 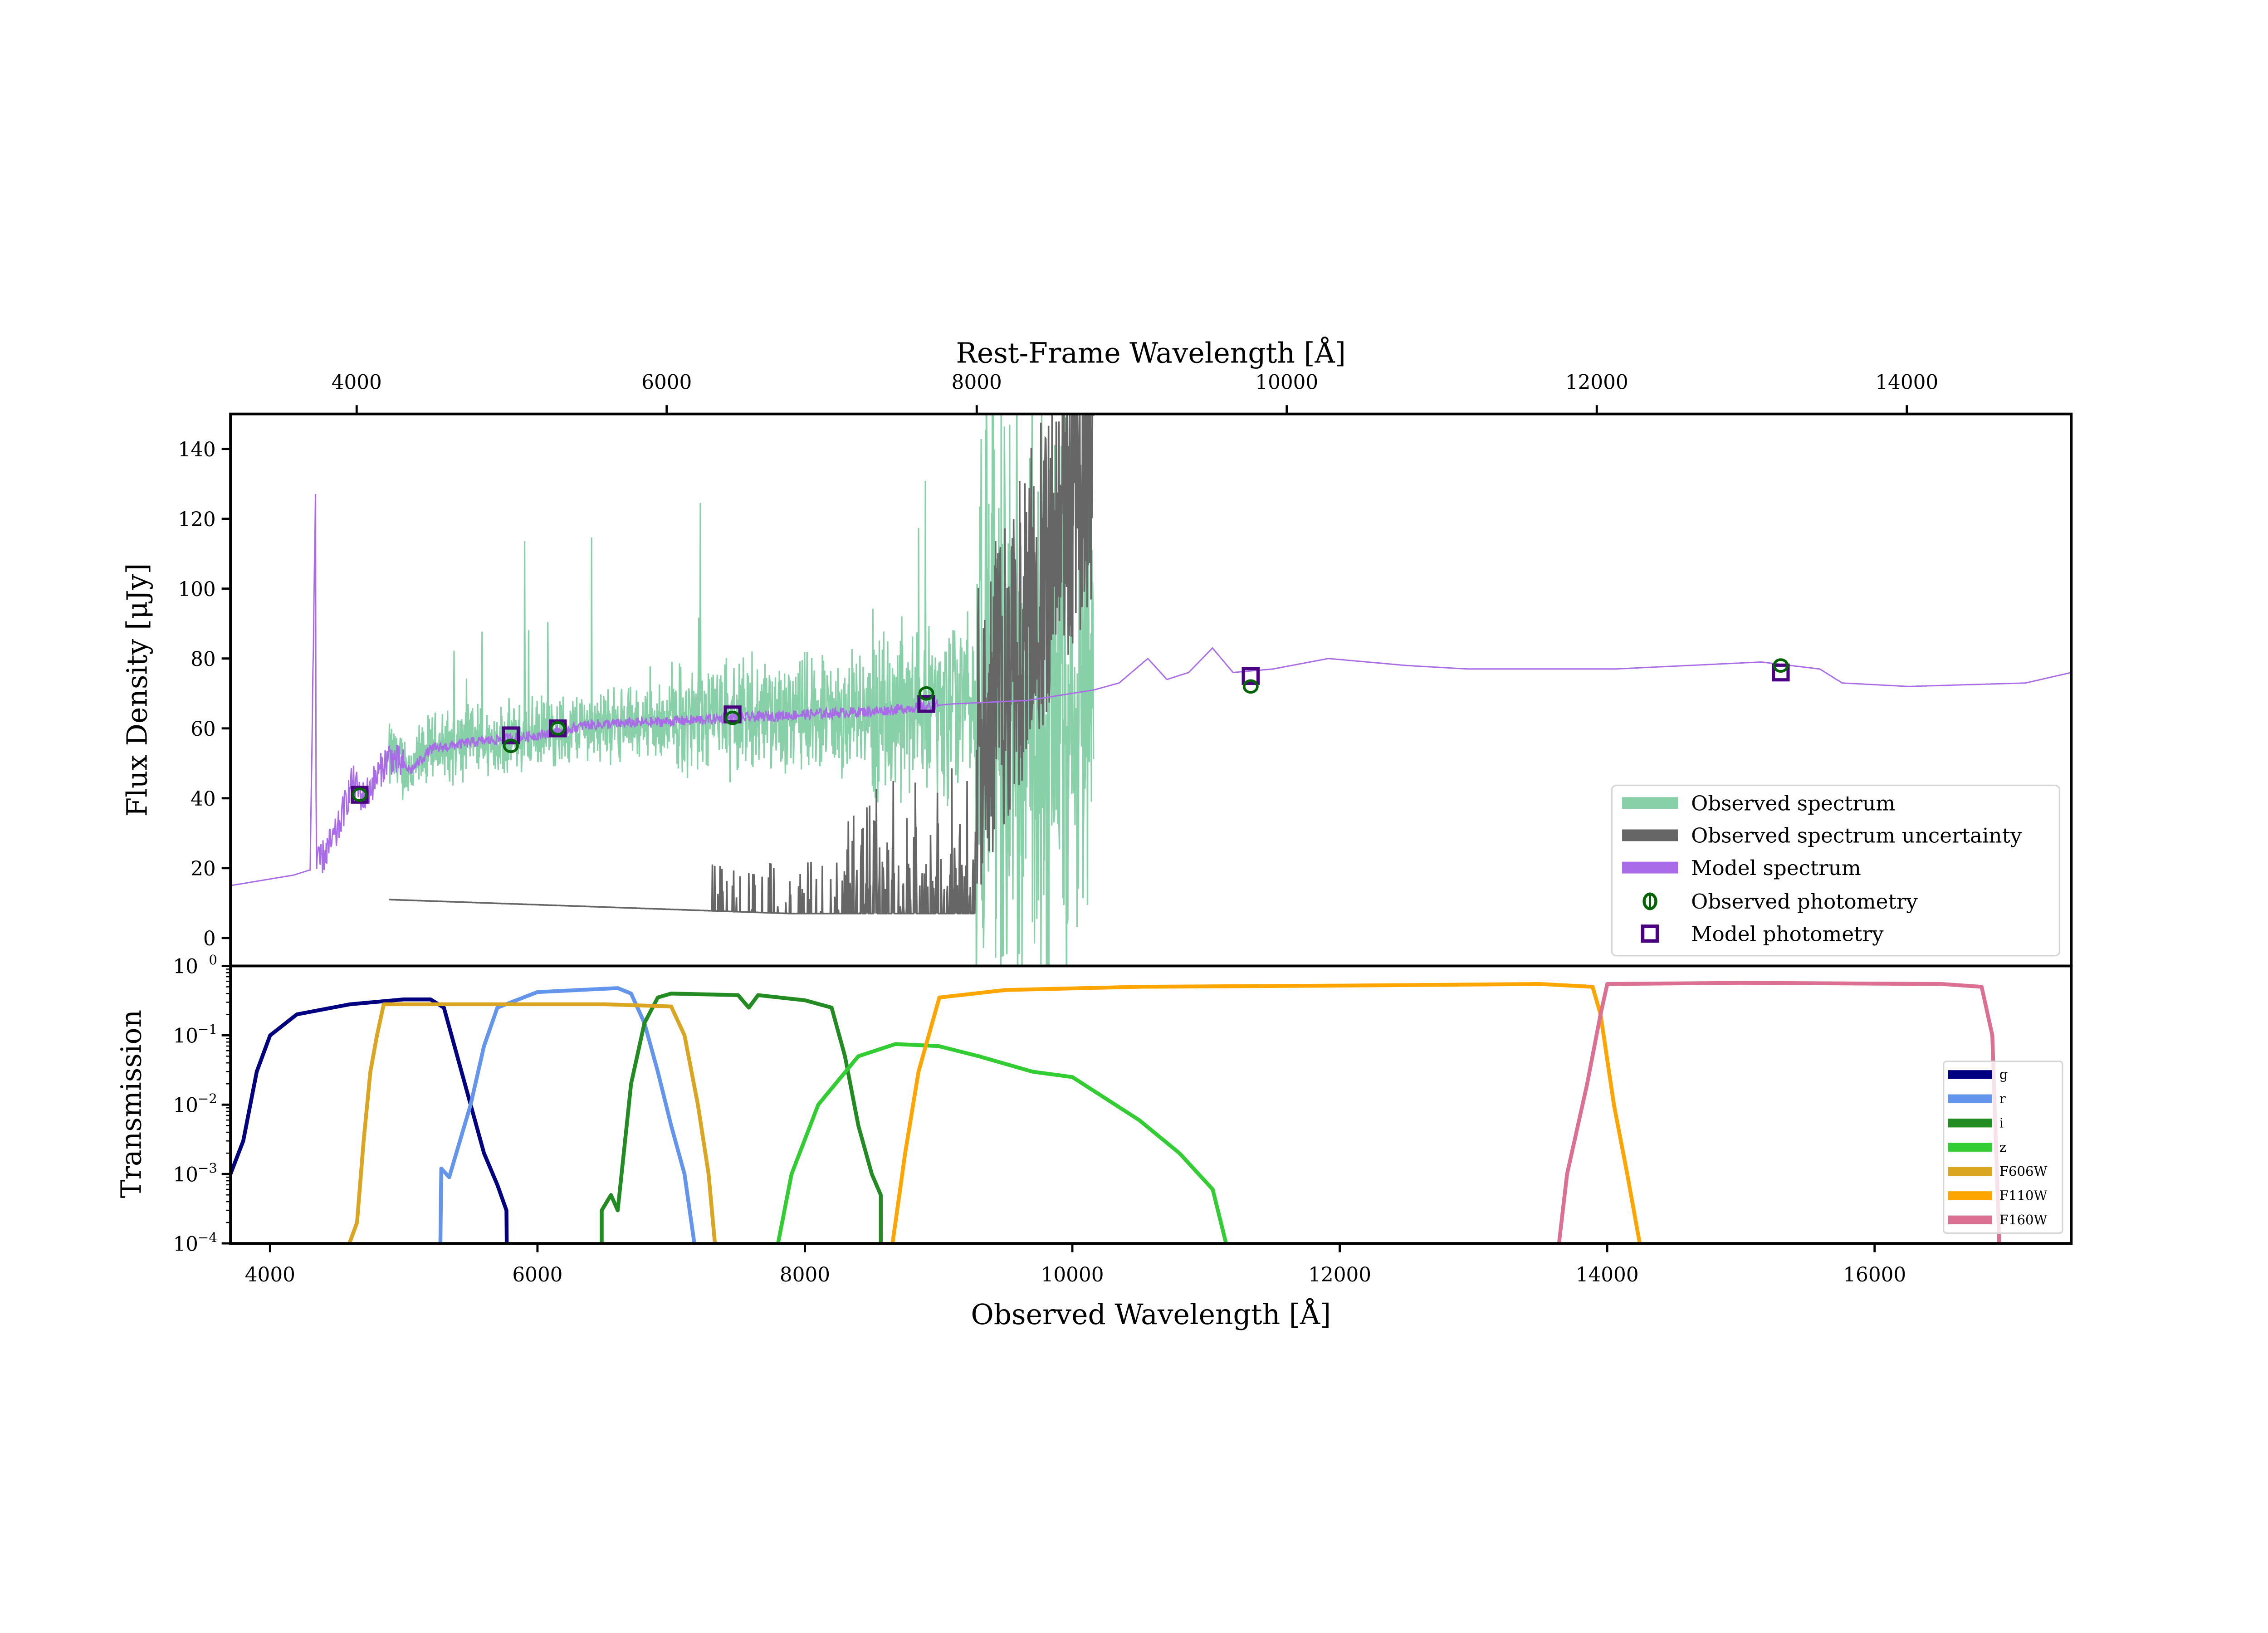 What do you see at coordinates (204, 868) in the screenshot?
I see `y-tick-label: 20` at bounding box center [204, 868].